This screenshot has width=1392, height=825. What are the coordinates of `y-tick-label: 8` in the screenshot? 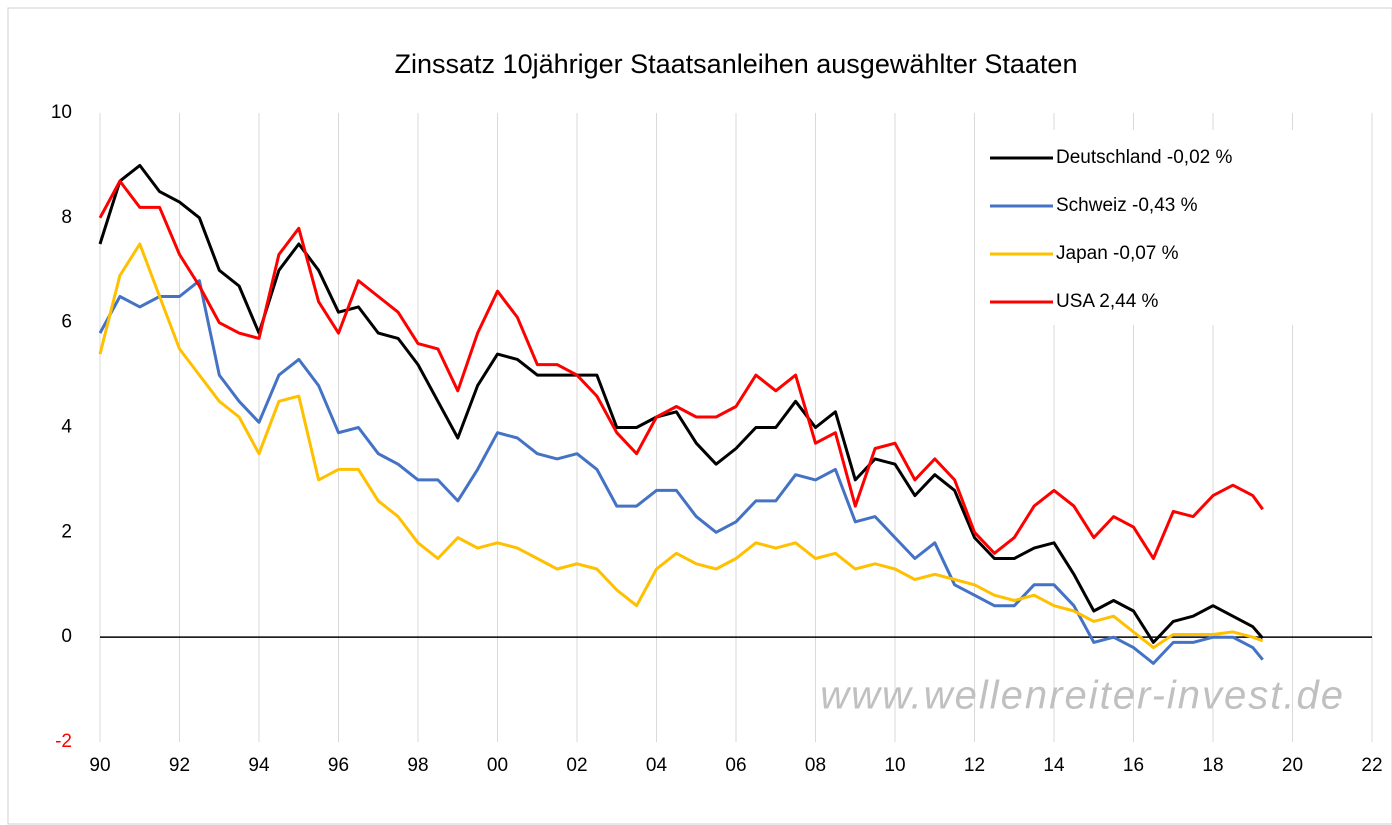 It's located at (66, 217).